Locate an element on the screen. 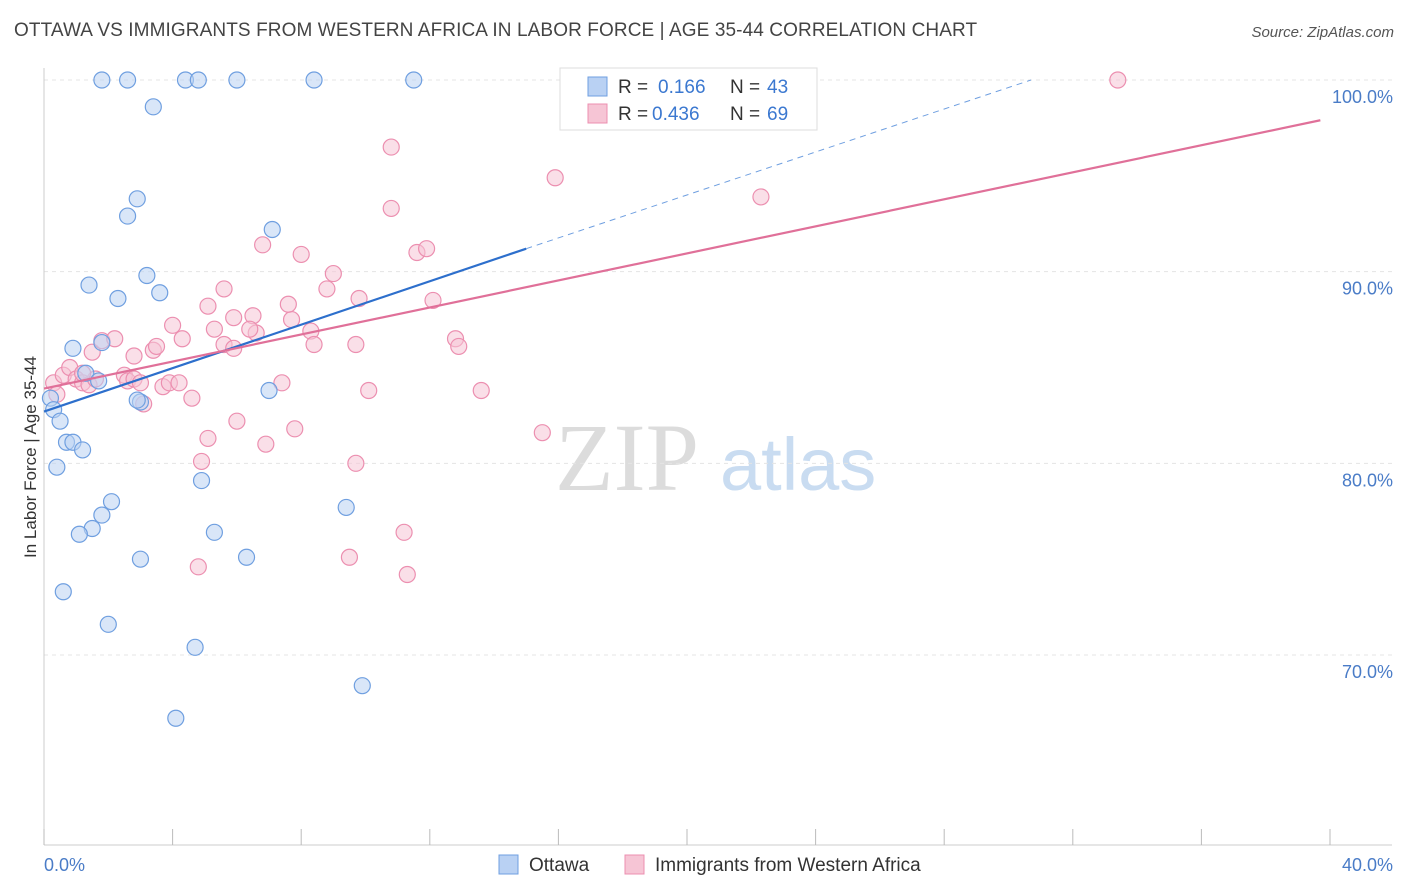 Image resolution: width=1406 pixels, height=892 pixels. legend-swatch-ottawa is located at coordinates (597, 86).